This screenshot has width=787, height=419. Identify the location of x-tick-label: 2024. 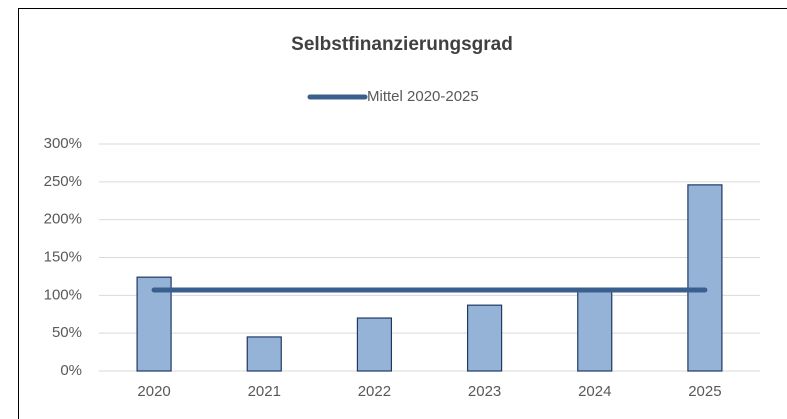
(594, 391).